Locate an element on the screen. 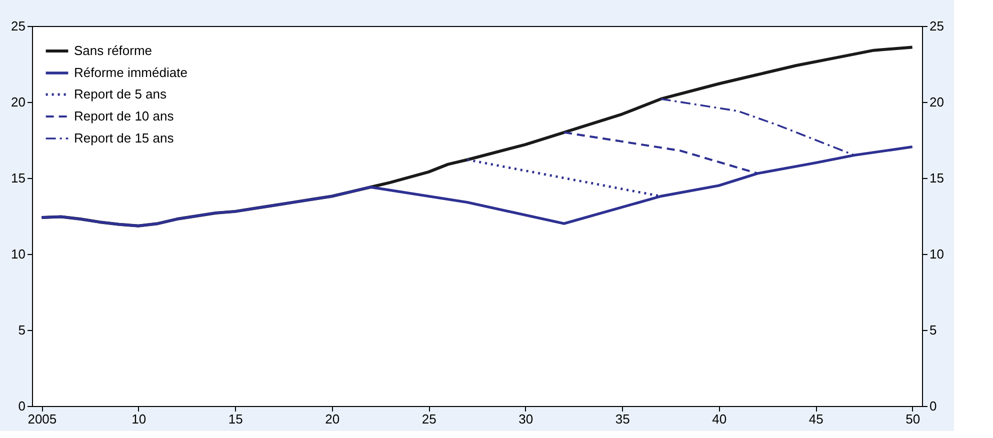  legend-label: Réforme immédiate is located at coordinates (131, 72).